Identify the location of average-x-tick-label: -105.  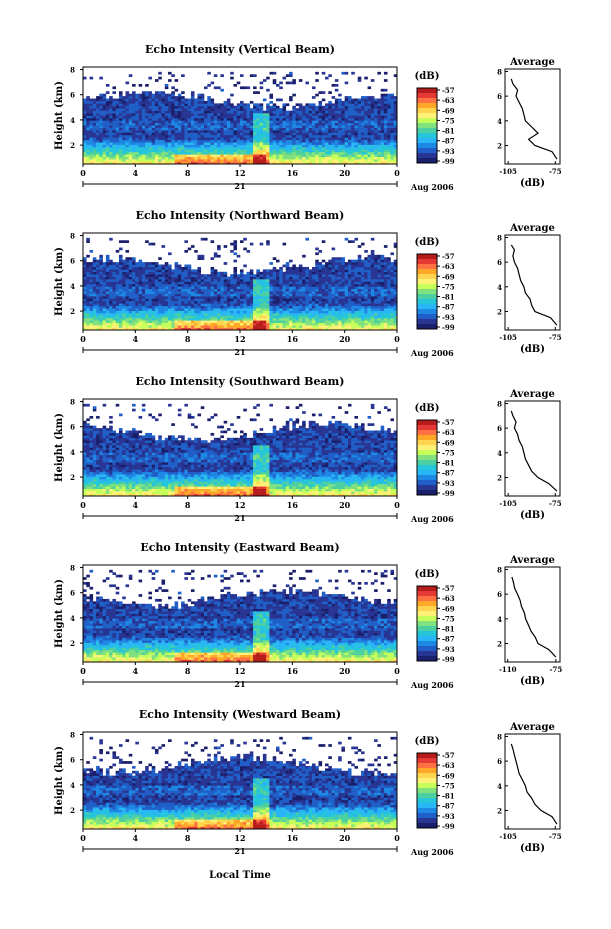
(508, 171).